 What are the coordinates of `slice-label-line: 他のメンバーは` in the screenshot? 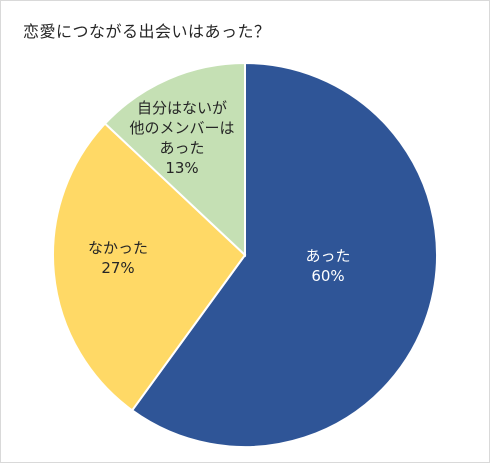 It's located at (181, 128).